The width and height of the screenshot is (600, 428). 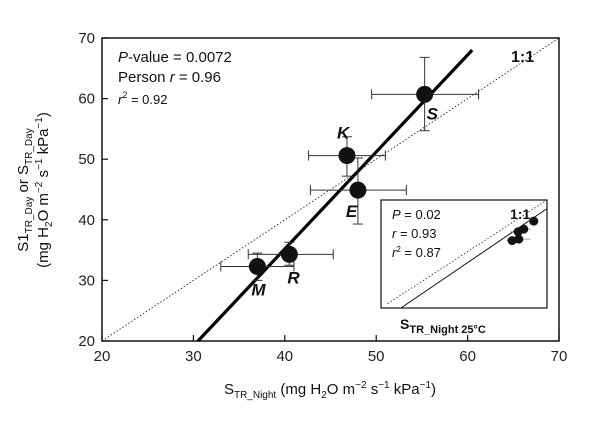 I want to click on inset-one-to-one-label: 1:1, so click(x=520, y=214).